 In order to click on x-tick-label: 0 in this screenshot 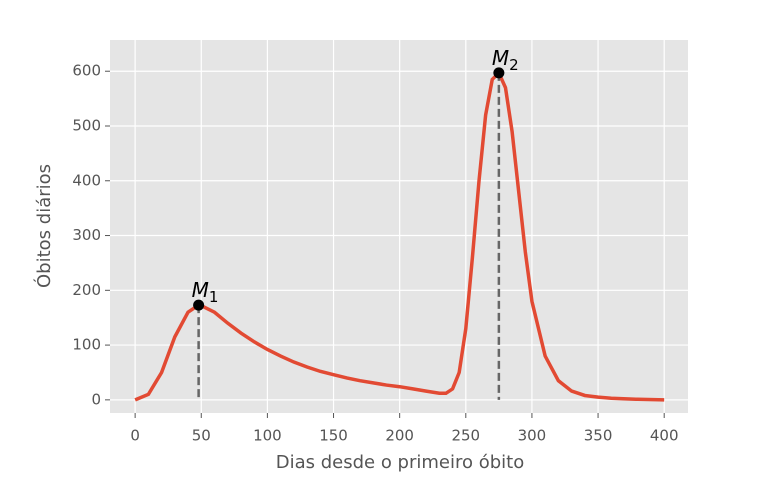, I will do `click(135, 436)`.